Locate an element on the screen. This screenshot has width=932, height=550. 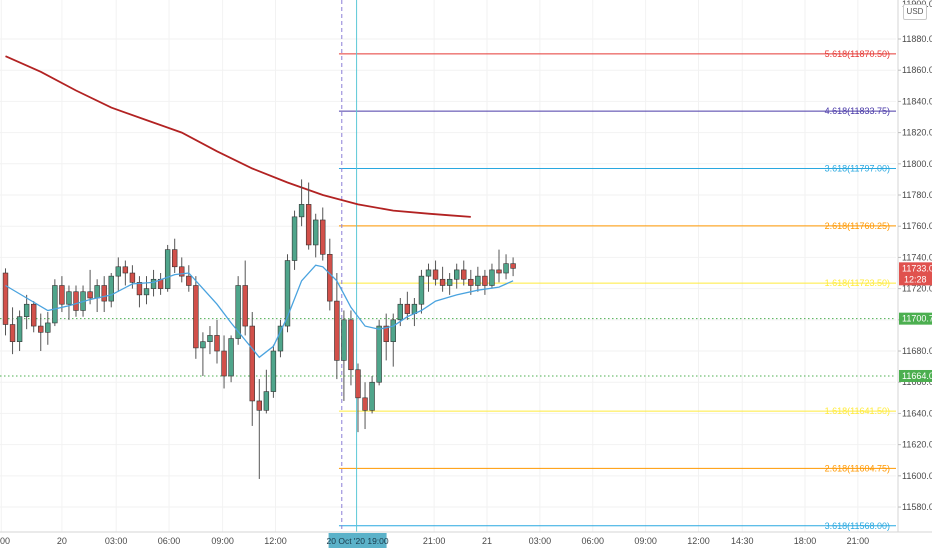
time-tick-label: 14:30 is located at coordinates (742, 541).